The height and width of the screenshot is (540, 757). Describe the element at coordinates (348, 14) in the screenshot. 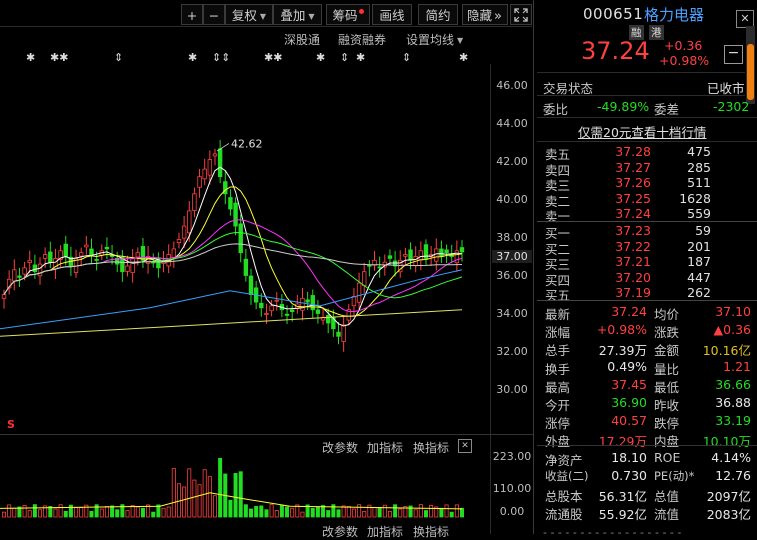

I see `chouma-button: 筹码` at that location.